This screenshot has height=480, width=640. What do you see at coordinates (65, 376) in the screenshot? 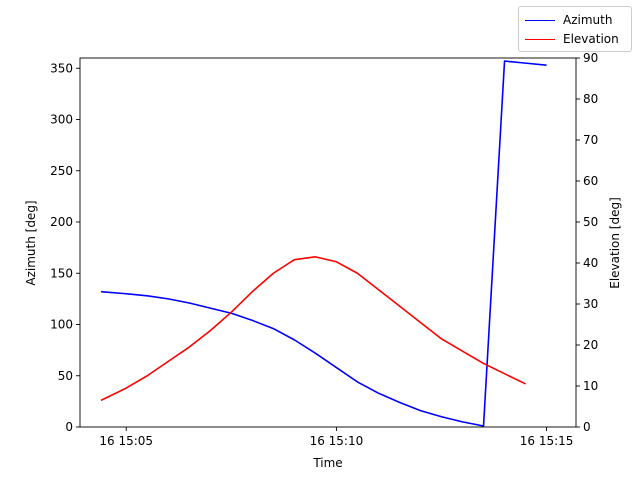
I see `left-y-tick-label: 50` at bounding box center [65, 376].